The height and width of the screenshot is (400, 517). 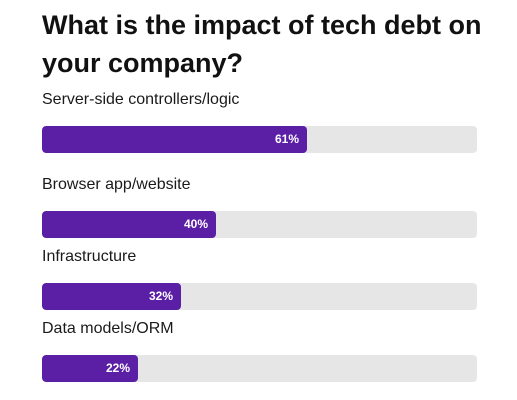 What do you see at coordinates (286, 139) in the screenshot?
I see `value-label: 61%` at bounding box center [286, 139].